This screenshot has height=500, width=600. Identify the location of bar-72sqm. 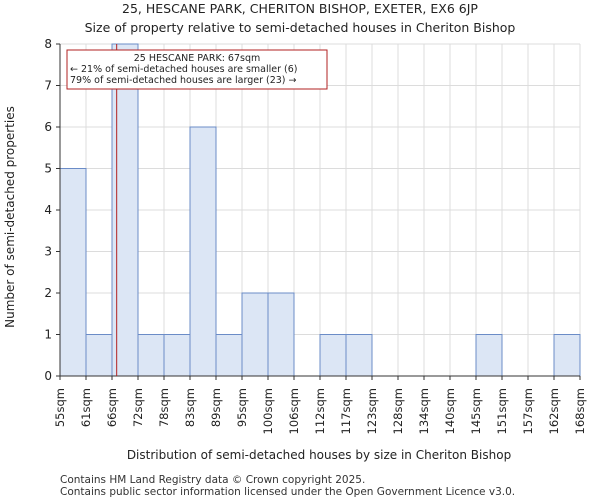
(151, 355).